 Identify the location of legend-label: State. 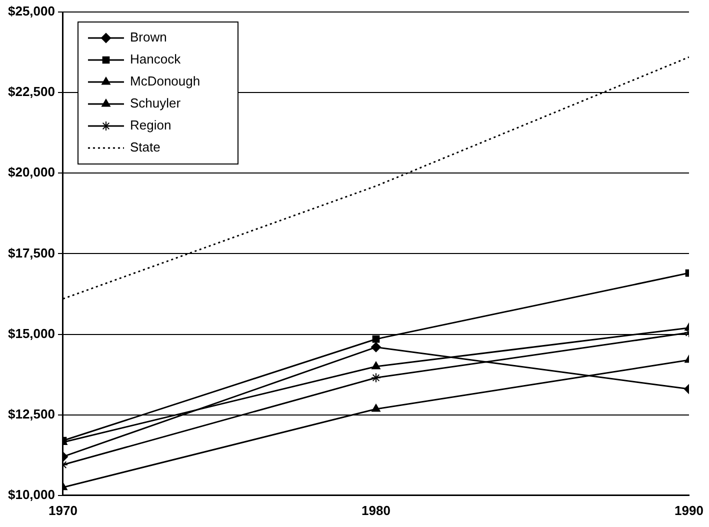
(145, 147).